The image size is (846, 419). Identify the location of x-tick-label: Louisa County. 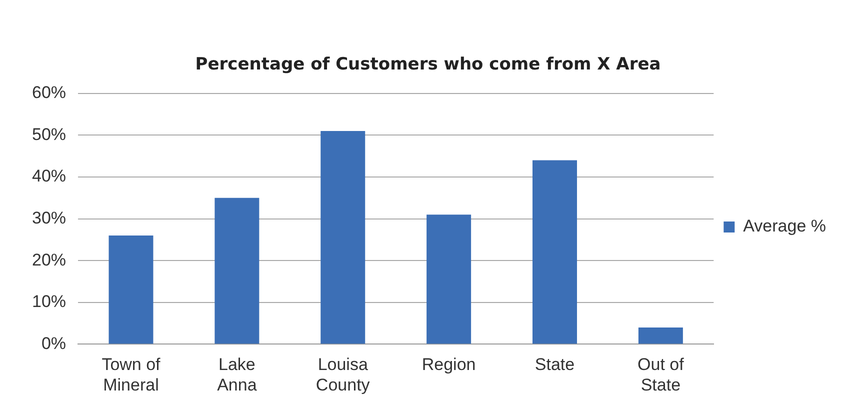
(343, 374).